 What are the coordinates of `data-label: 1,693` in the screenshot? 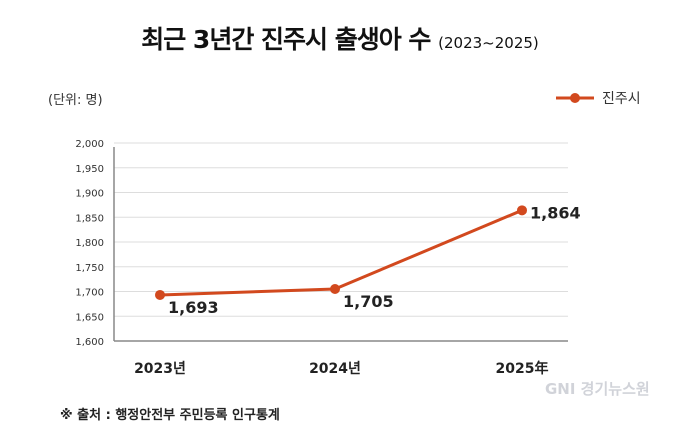 It's located at (193, 307).